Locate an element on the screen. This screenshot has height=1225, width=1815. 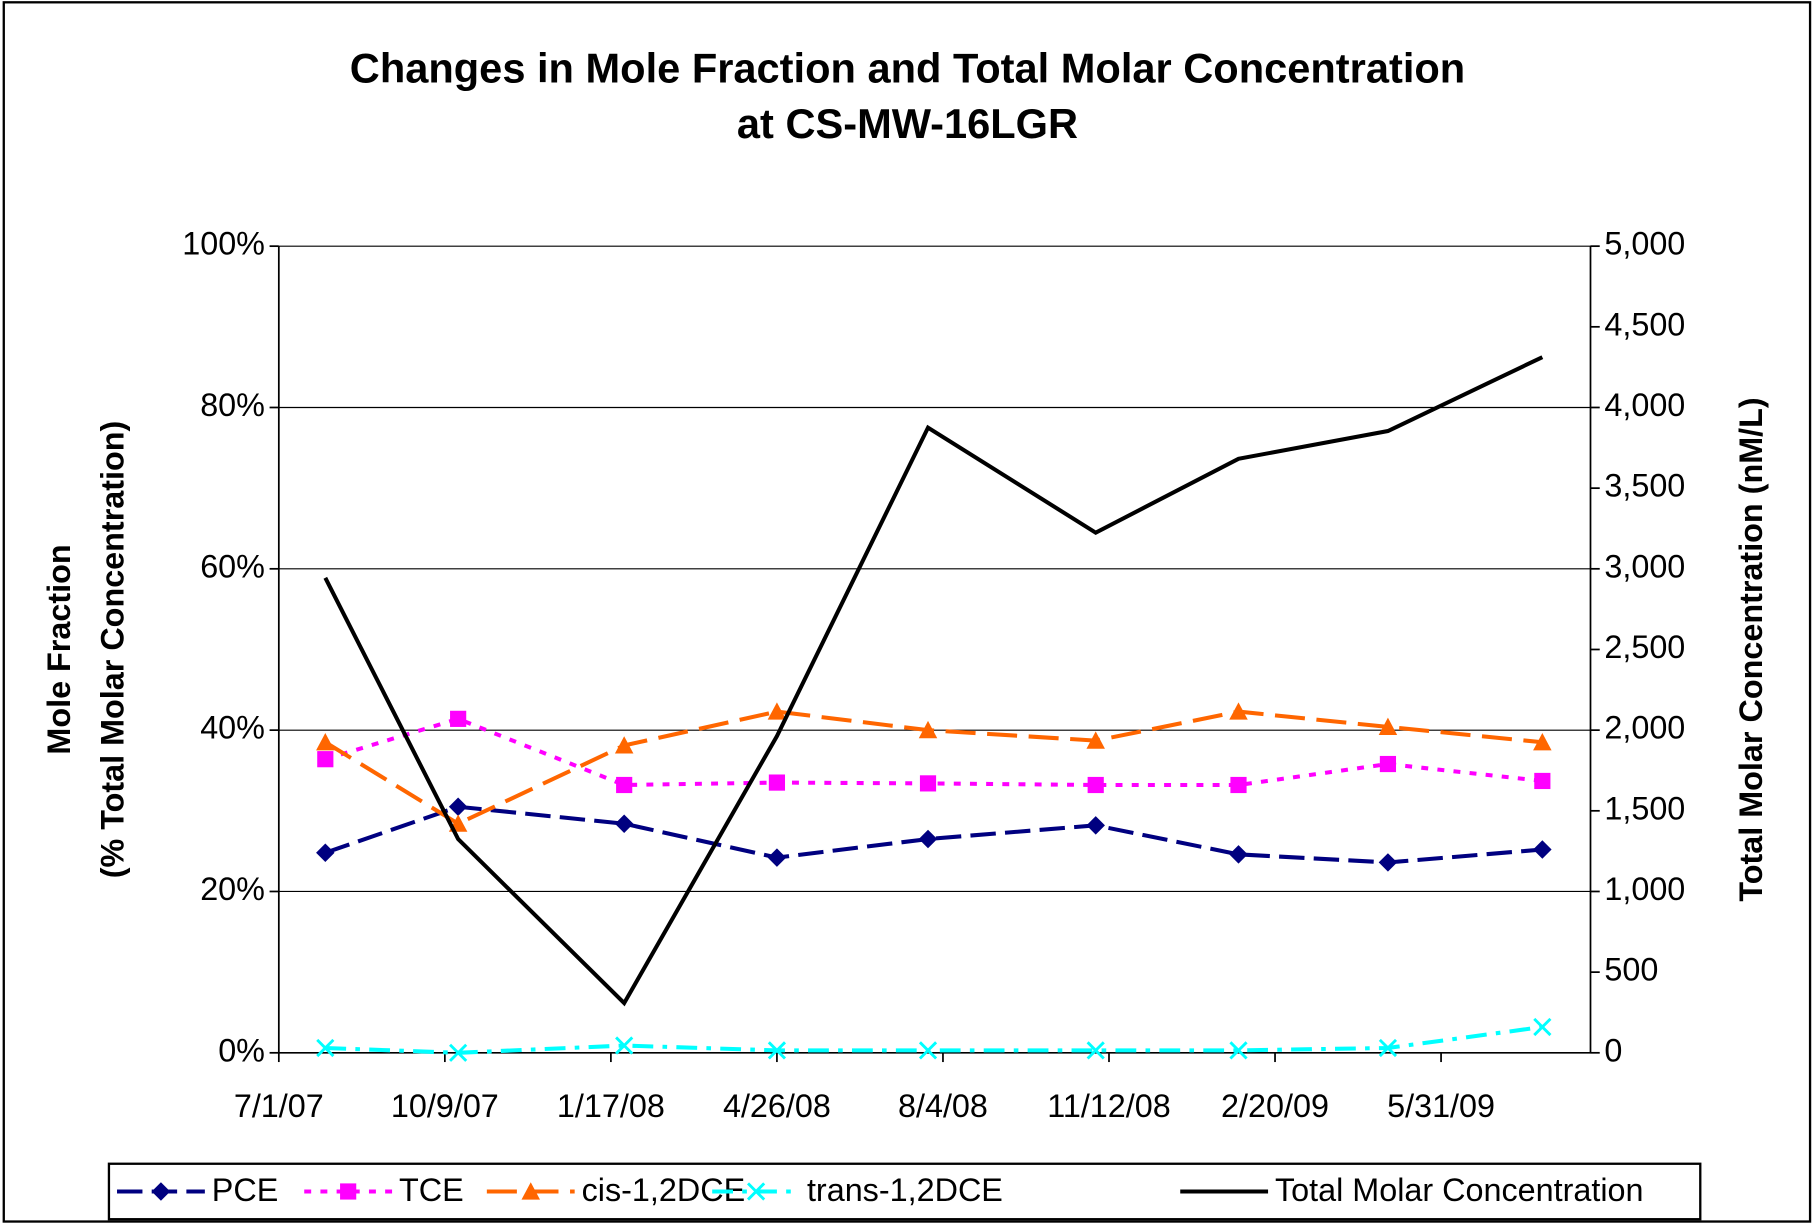
chart-title: at CS-MW-16LGR is located at coordinates (907, 123).